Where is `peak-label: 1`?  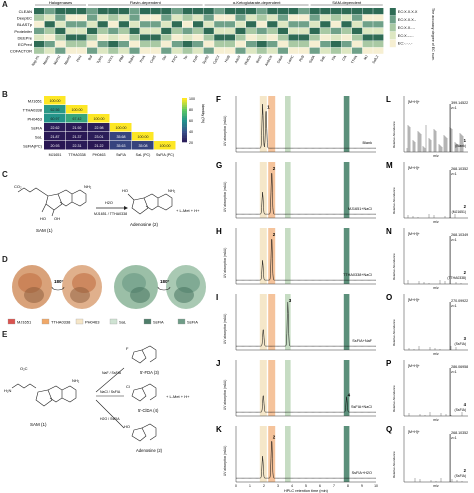
peak-label: 1 is located at coordinates (268, 106).